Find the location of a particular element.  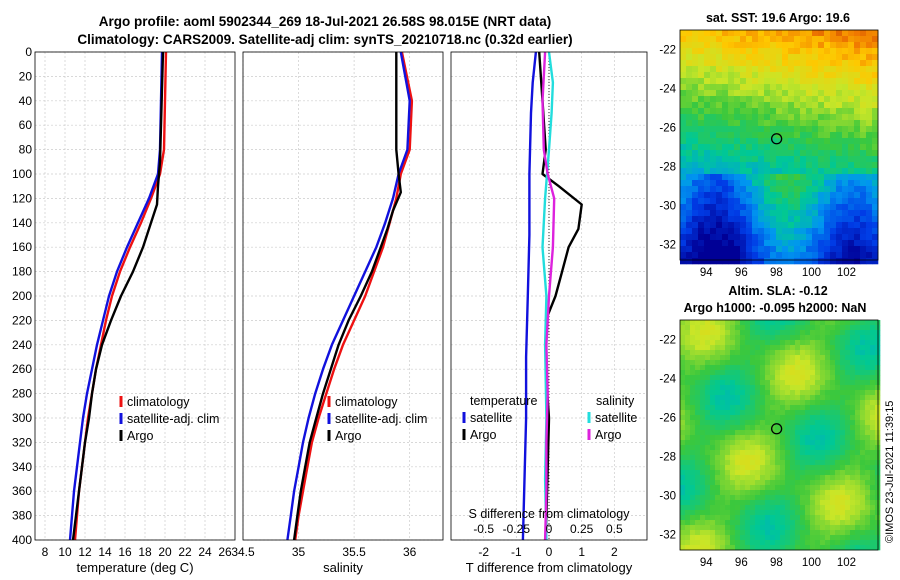

legend-label: Argo is located at coordinates (608, 435).